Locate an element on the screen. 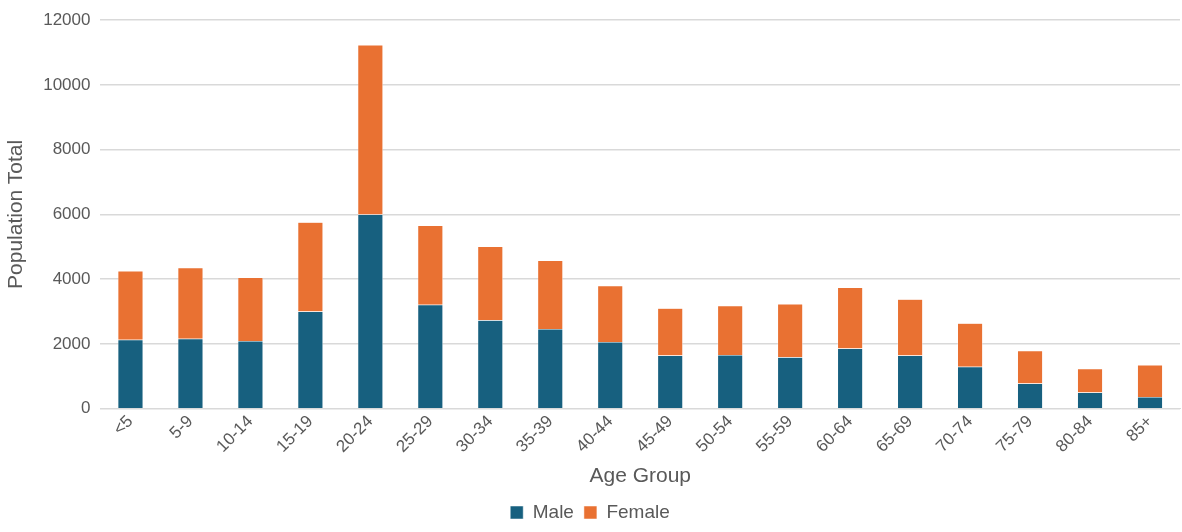  x-tick-label: 85+ is located at coordinates (1139, 428).